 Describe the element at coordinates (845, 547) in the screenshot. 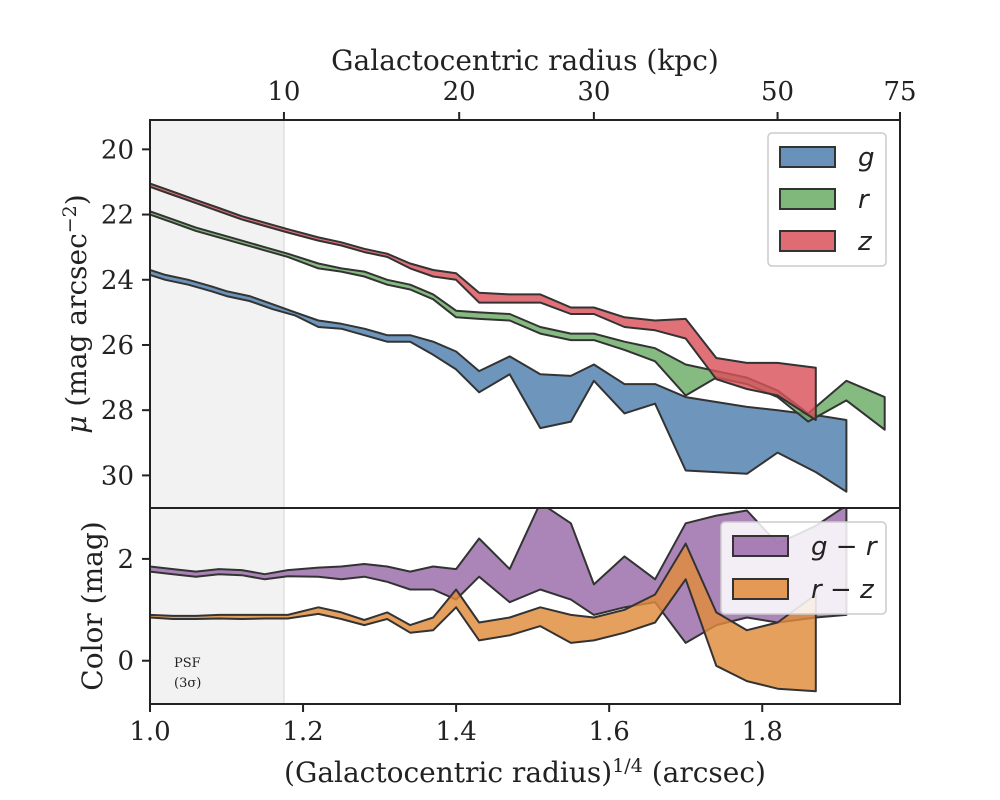

I see `legend-label: g − r` at that location.